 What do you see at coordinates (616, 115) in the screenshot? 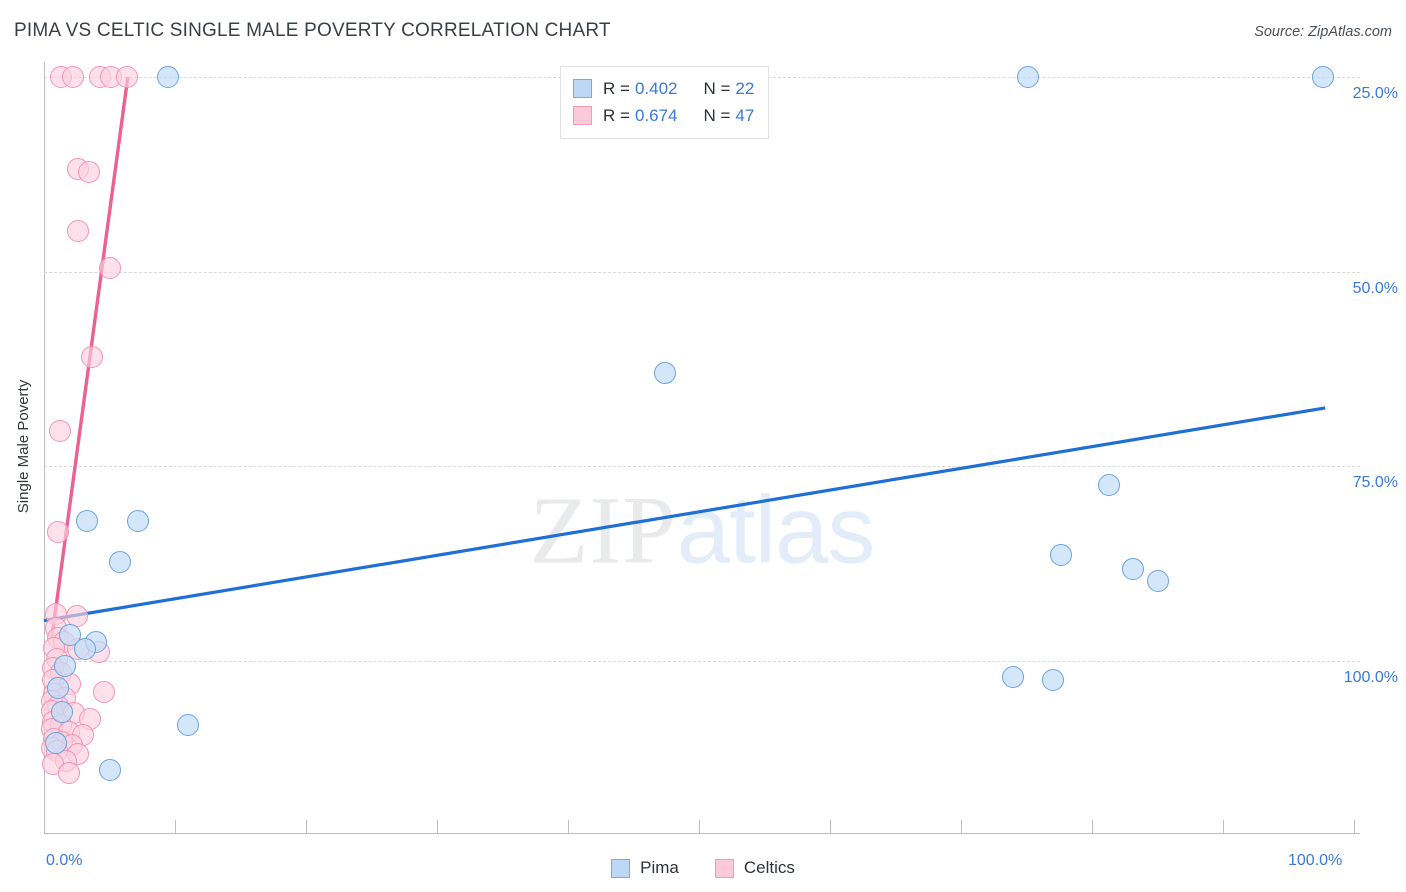
I see `celtics-r-label: R =` at bounding box center [616, 115].